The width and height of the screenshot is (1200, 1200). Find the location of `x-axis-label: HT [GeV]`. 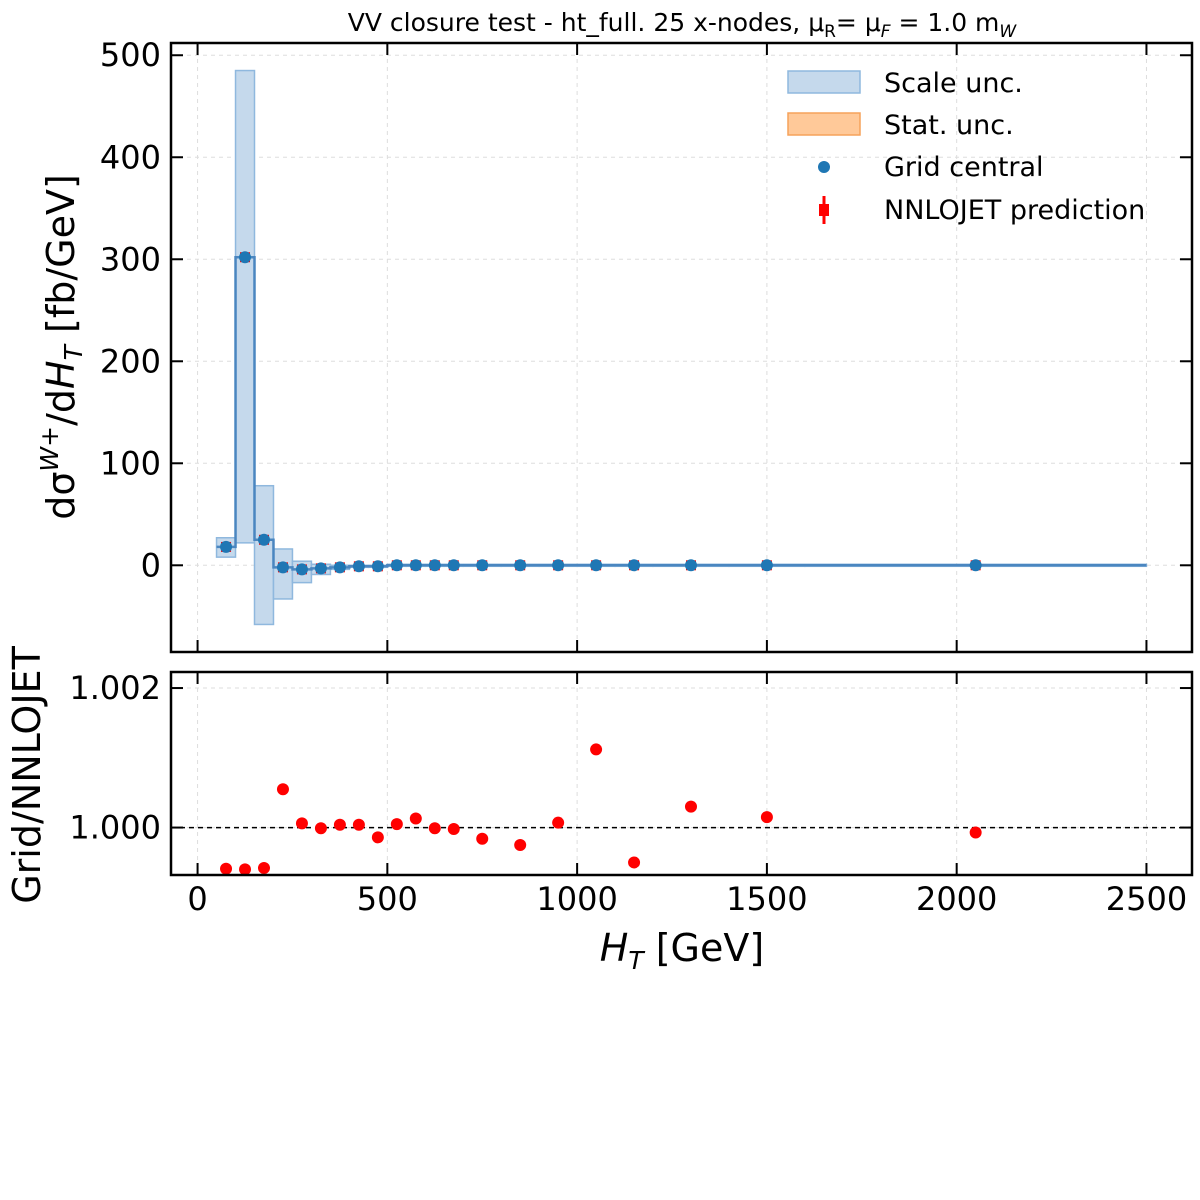

x-axis-label: HT [GeV] is located at coordinates (682, 950).